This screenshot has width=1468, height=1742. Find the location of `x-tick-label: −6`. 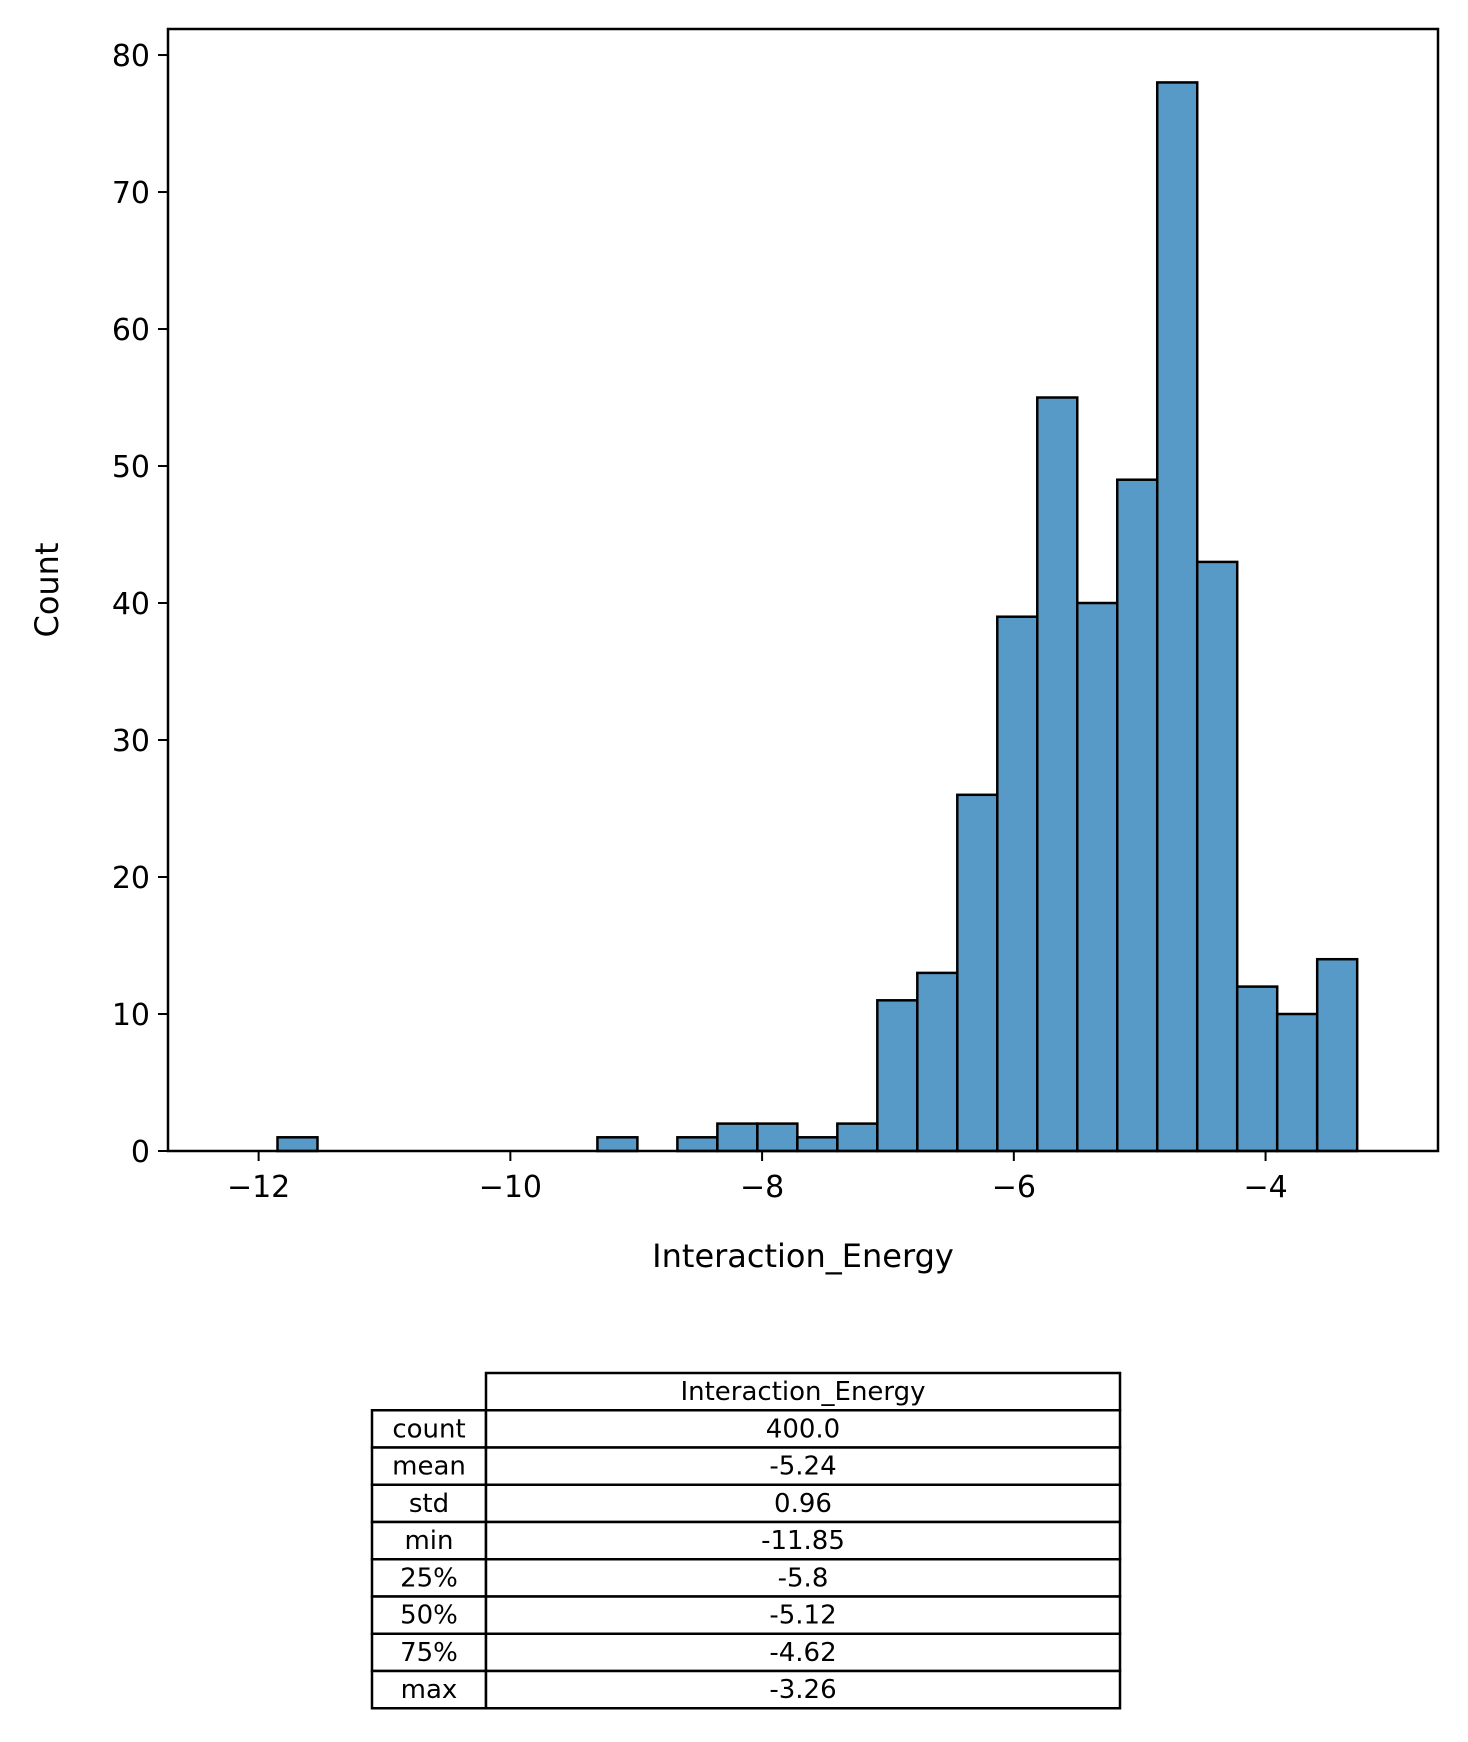

x-tick-label: −6 is located at coordinates (1014, 1187).